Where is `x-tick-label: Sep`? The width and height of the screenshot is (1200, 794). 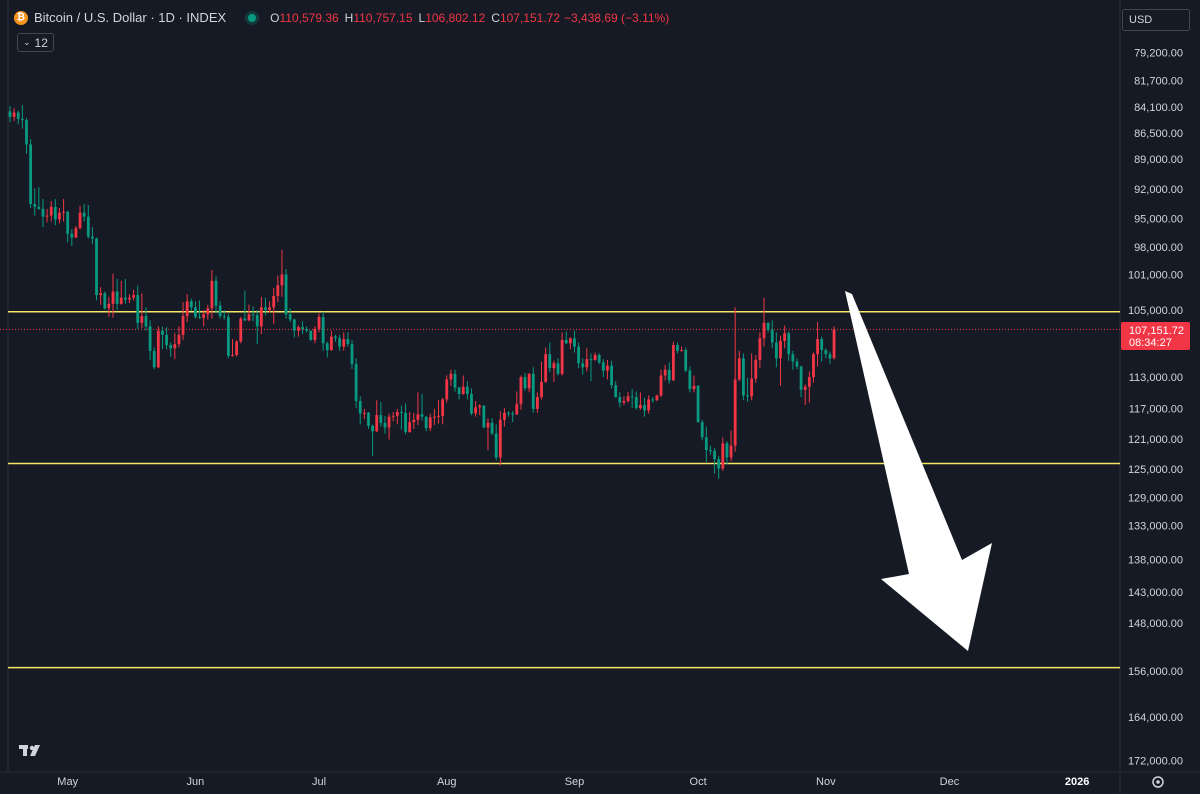 x-tick-label: Sep is located at coordinates (575, 782).